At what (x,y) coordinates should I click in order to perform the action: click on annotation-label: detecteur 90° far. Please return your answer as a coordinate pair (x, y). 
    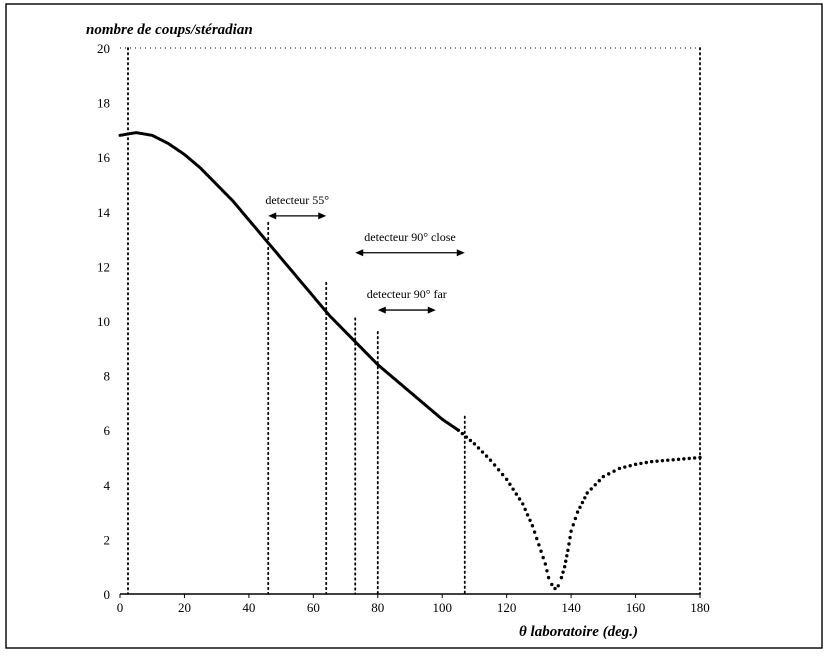
    Looking at the image, I should click on (407, 294).